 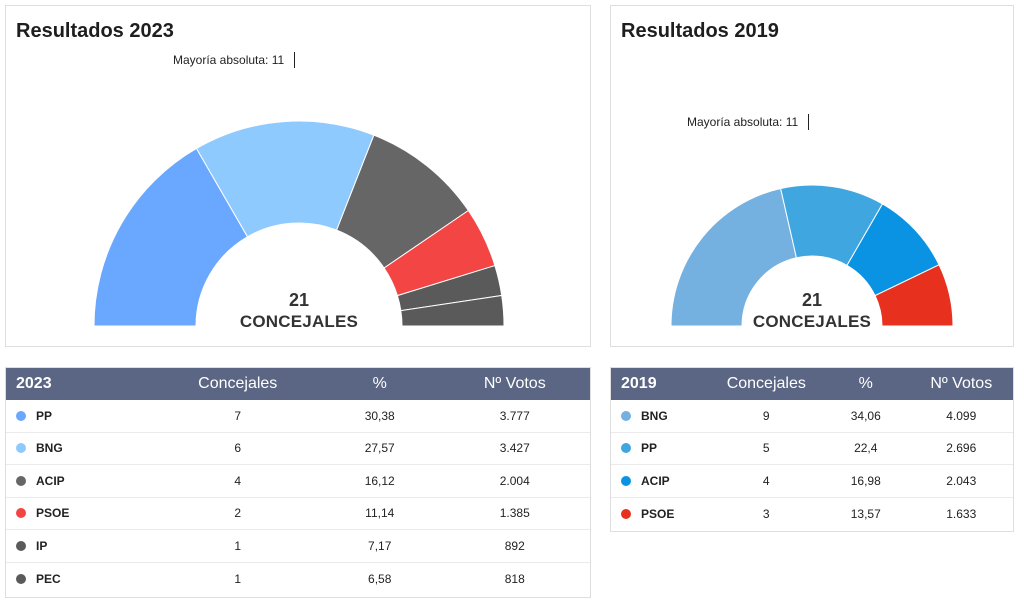 I want to click on votes-cell: 2.004, so click(x=514, y=480).